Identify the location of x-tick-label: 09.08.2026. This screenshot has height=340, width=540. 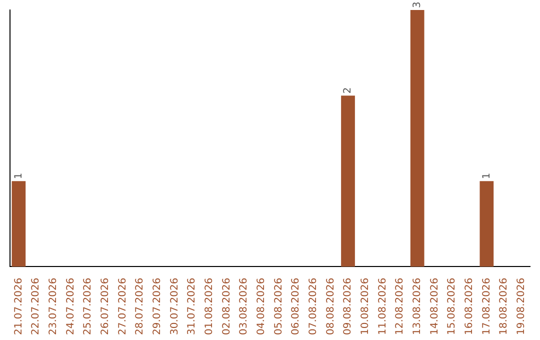
(348, 307).